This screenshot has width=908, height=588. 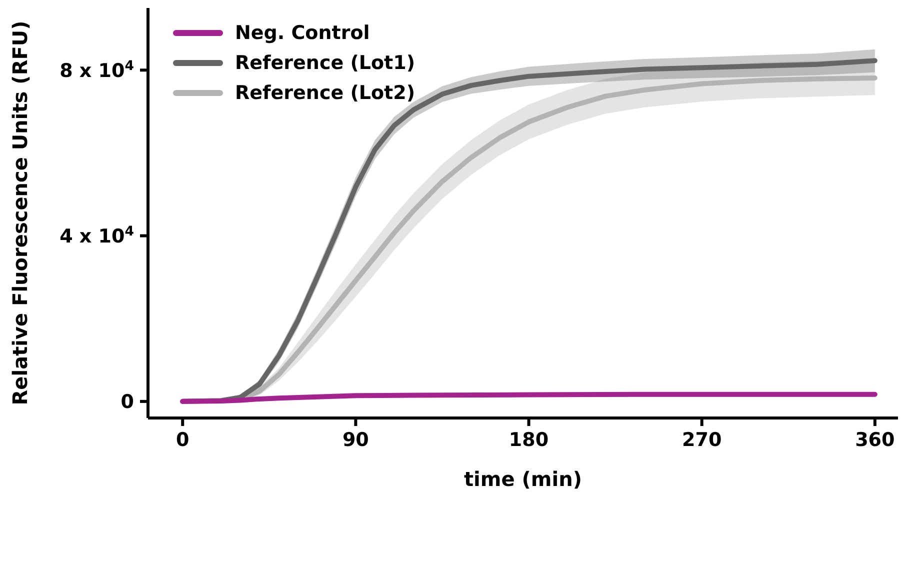 I want to click on x-axis-title: time (min), so click(x=523, y=479).